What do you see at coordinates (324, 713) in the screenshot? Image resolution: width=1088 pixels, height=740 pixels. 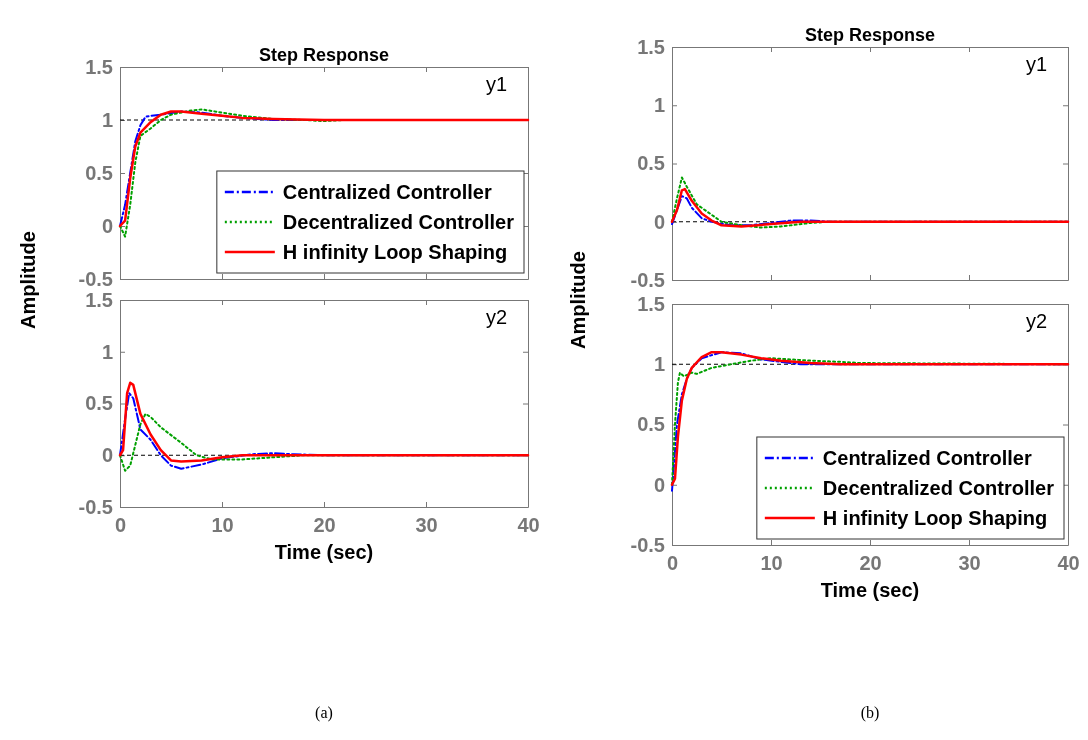 I see `text: (a)` at bounding box center [324, 713].